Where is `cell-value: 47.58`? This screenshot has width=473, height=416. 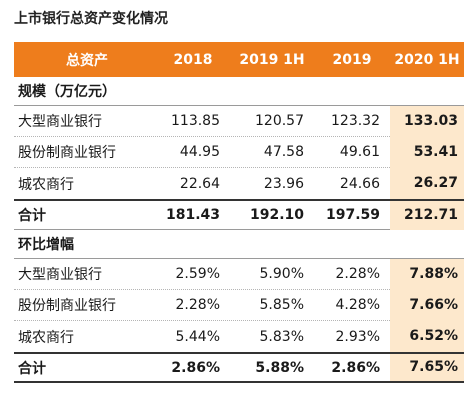 cell-value: 47.58 is located at coordinates (283, 152).